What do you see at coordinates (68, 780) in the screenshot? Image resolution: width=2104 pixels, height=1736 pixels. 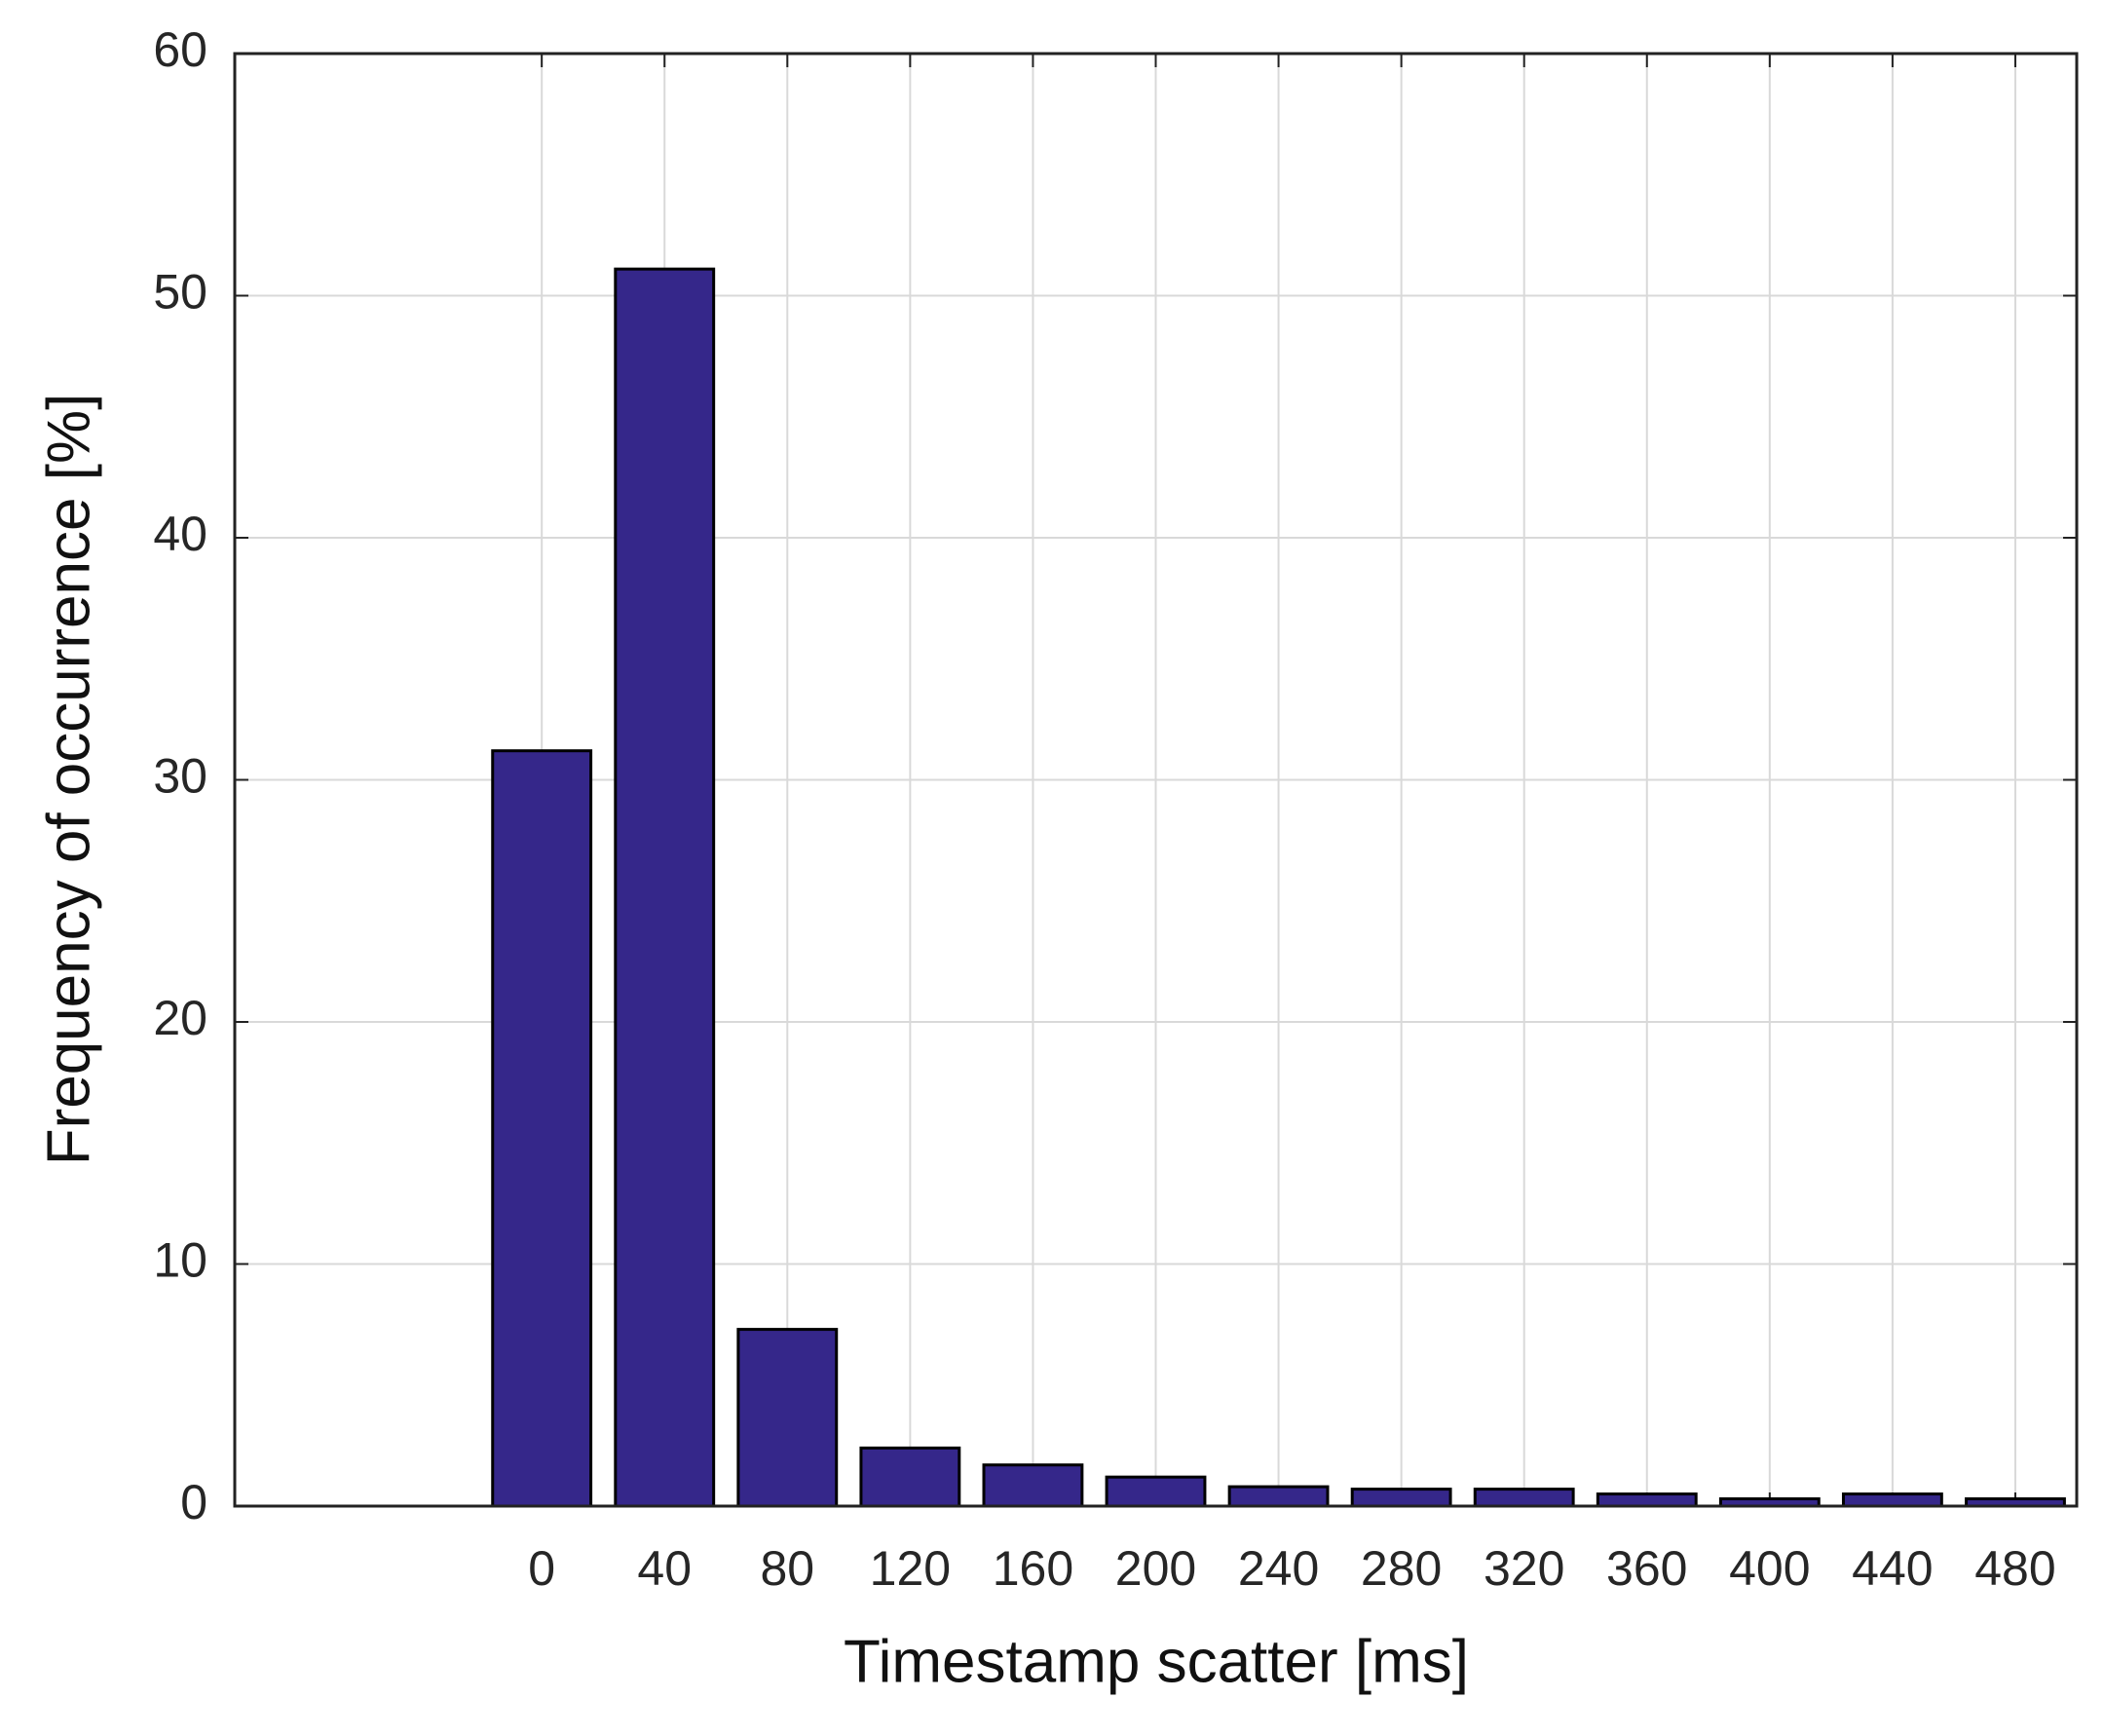 I see `y-axis-title: Frequency of occurrence [%]` at bounding box center [68, 780].